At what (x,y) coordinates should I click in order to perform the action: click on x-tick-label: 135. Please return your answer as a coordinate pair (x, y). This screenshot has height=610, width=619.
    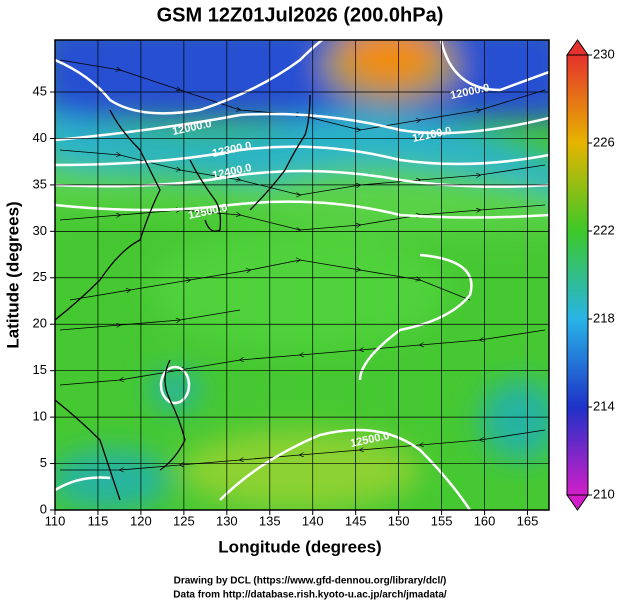
    Looking at the image, I should click on (270, 520).